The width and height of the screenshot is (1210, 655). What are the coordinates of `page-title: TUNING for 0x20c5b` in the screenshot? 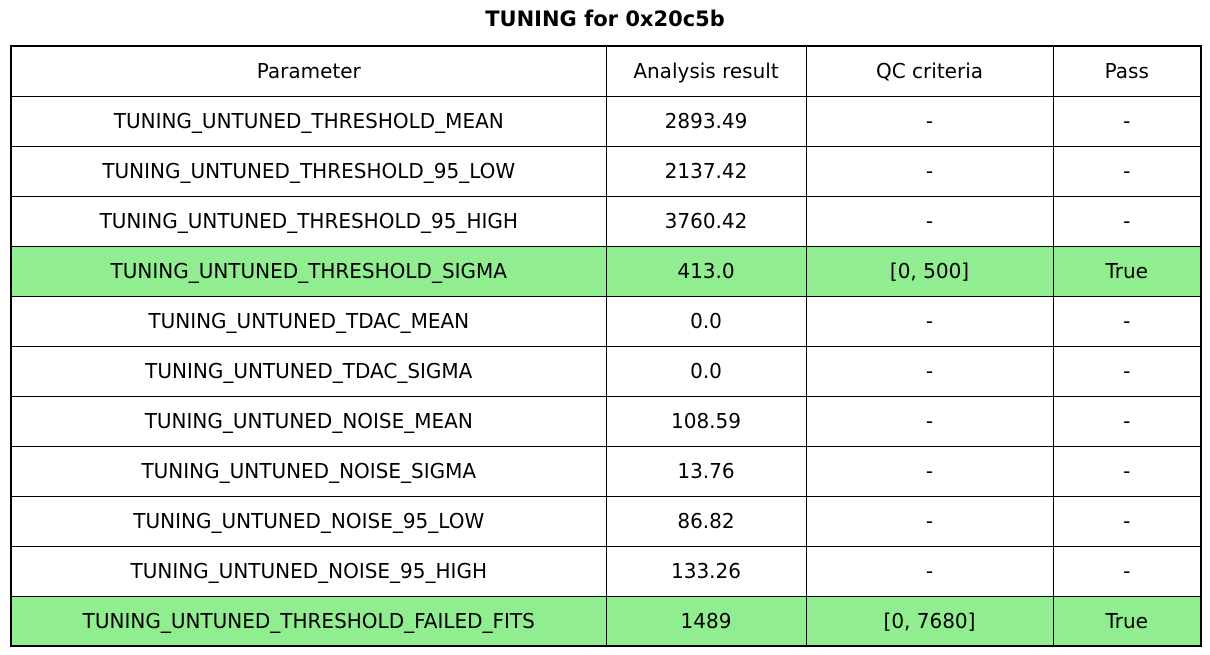 It's located at (605, 19).